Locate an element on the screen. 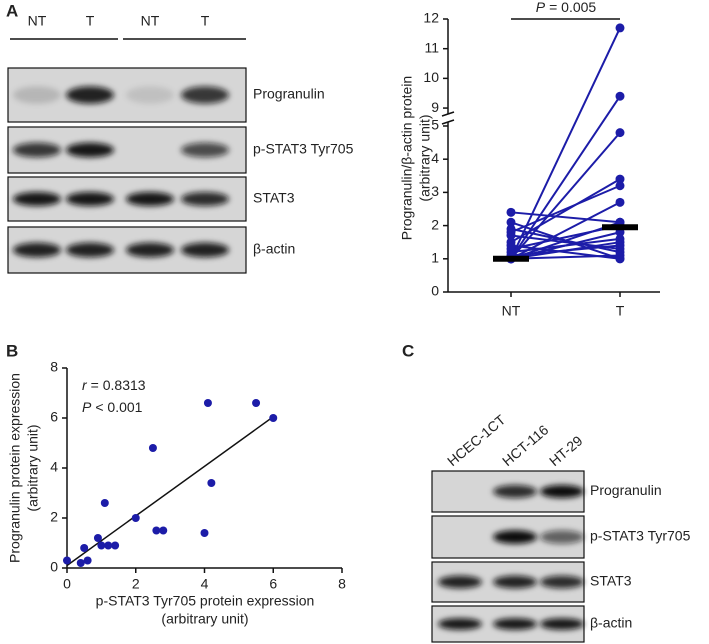  annotation: P = 0.005 is located at coordinates (566, 7).